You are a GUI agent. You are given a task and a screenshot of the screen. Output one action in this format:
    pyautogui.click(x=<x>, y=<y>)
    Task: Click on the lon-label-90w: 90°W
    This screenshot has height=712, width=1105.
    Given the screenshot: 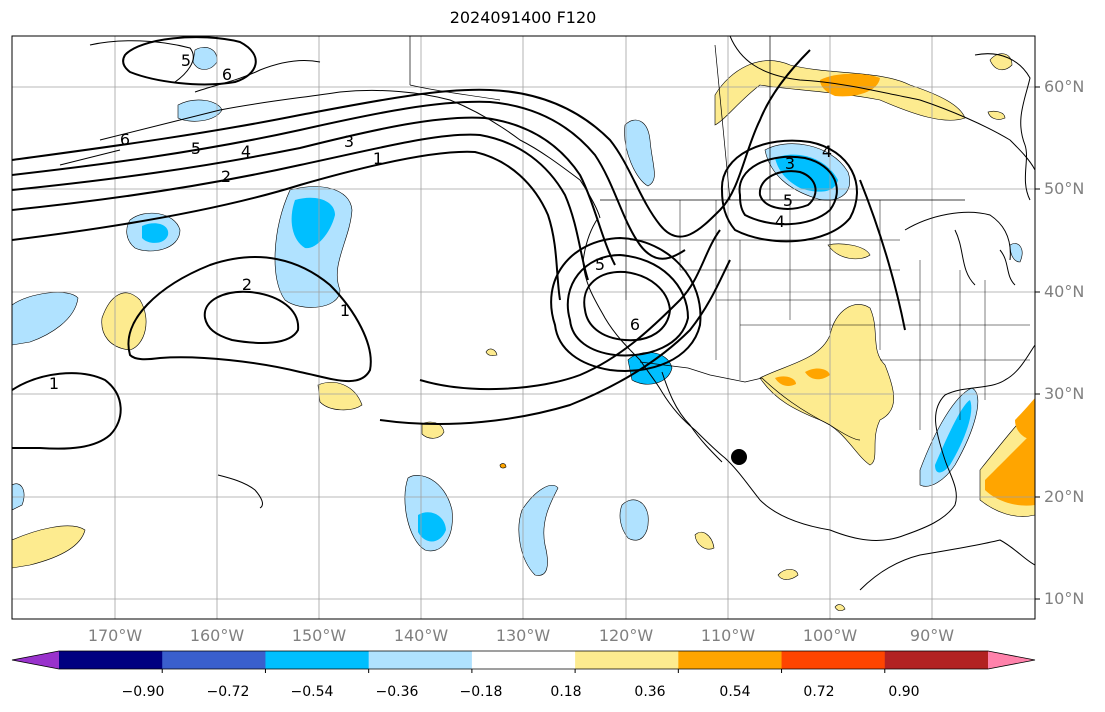 What is the action you would take?
    pyautogui.click(x=932, y=635)
    